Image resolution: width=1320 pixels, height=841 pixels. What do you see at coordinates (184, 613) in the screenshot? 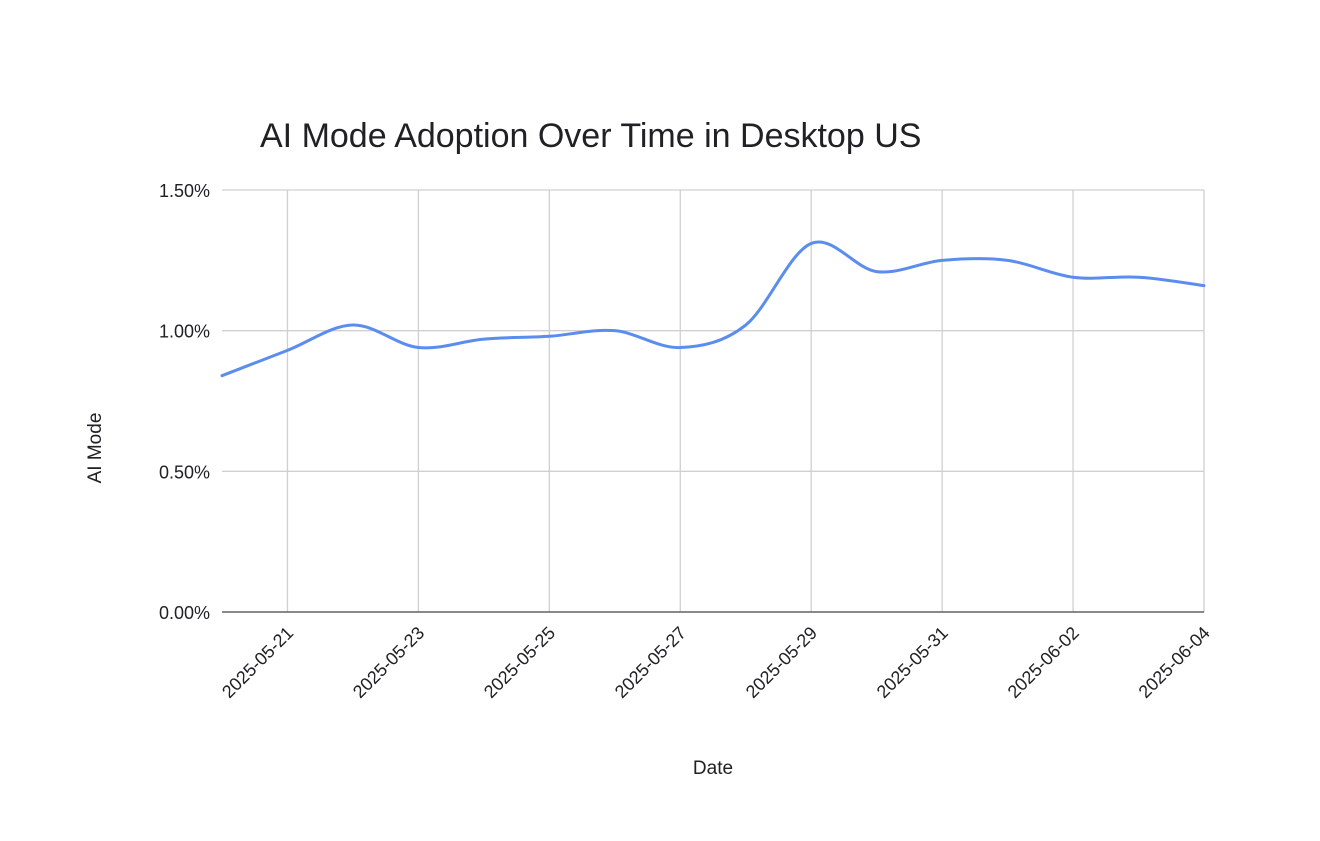
I see `y-tick-label: 0.00%` at bounding box center [184, 613].